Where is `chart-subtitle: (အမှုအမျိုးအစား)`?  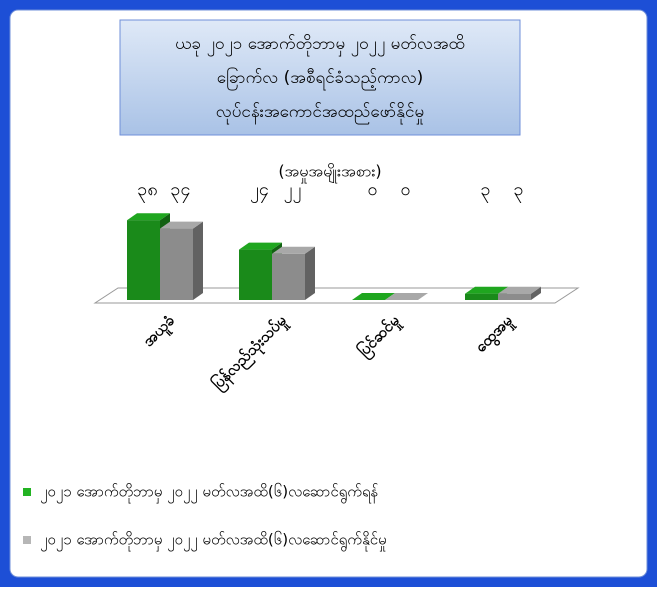
chart-subtitle: (အမှုအမျိုးအစား) is located at coordinates (329, 173).